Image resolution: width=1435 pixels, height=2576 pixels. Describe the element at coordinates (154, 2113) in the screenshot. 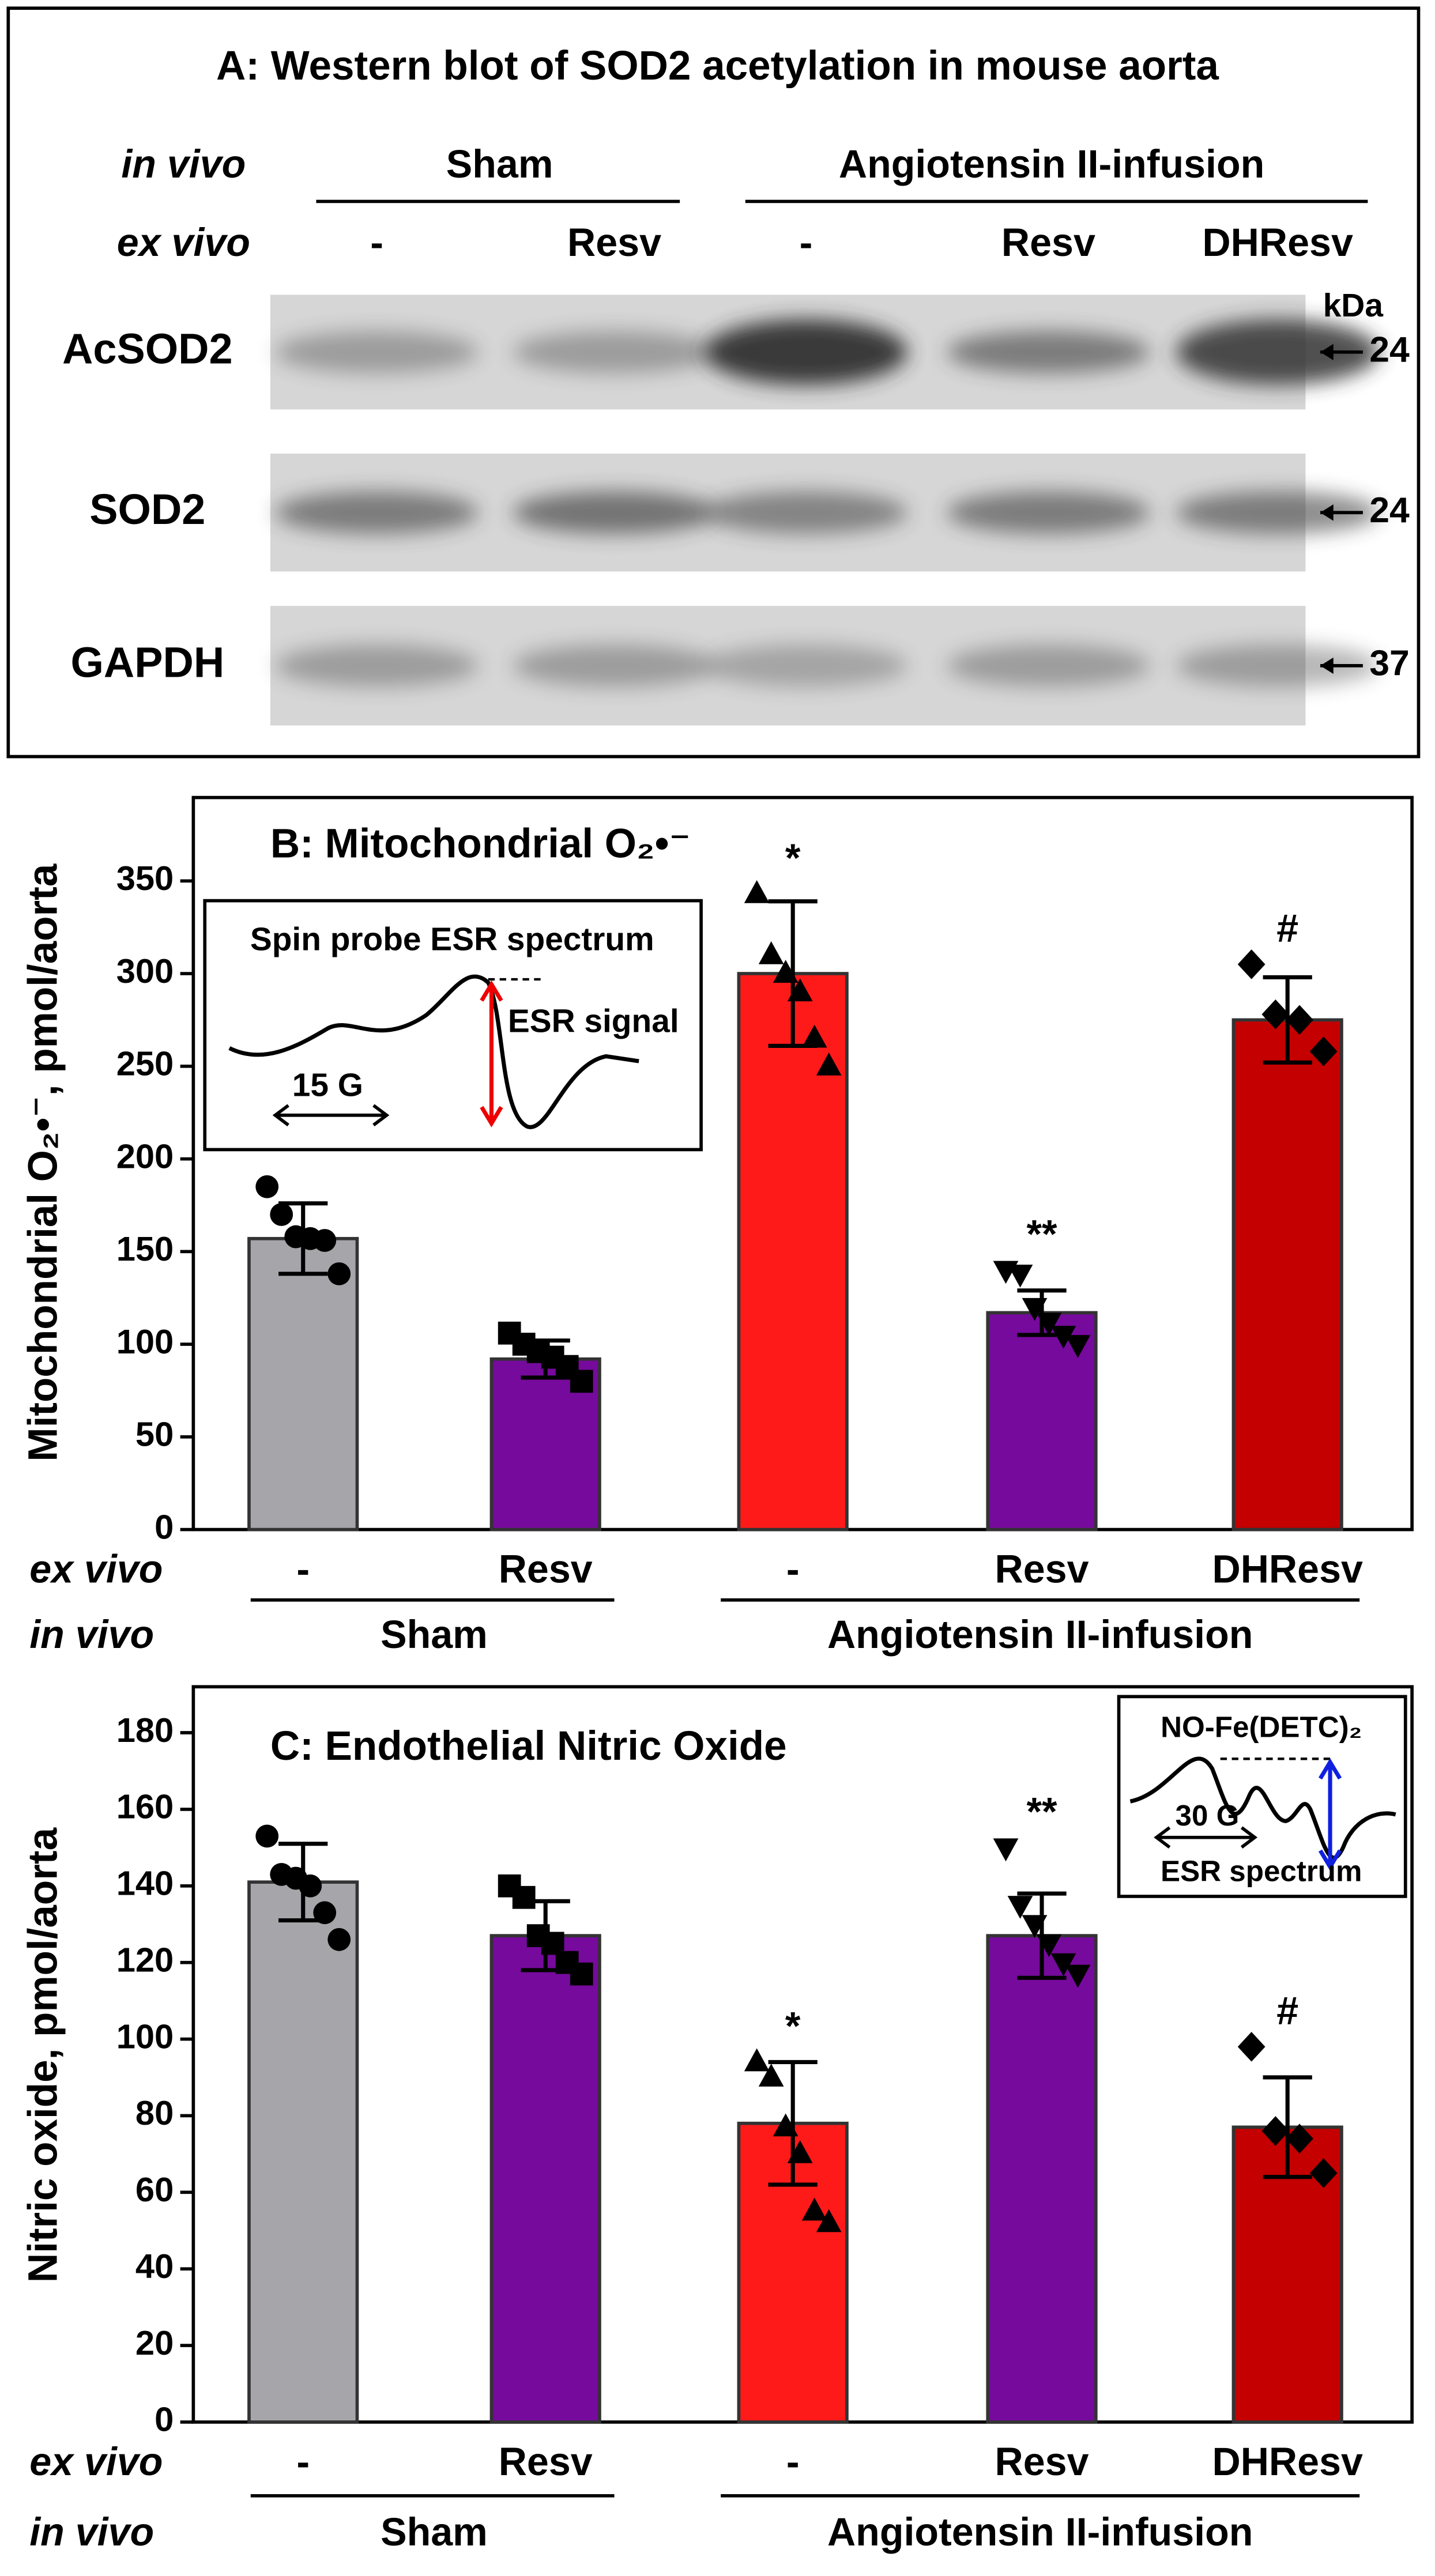

I see `y-tick-label: 80` at that location.